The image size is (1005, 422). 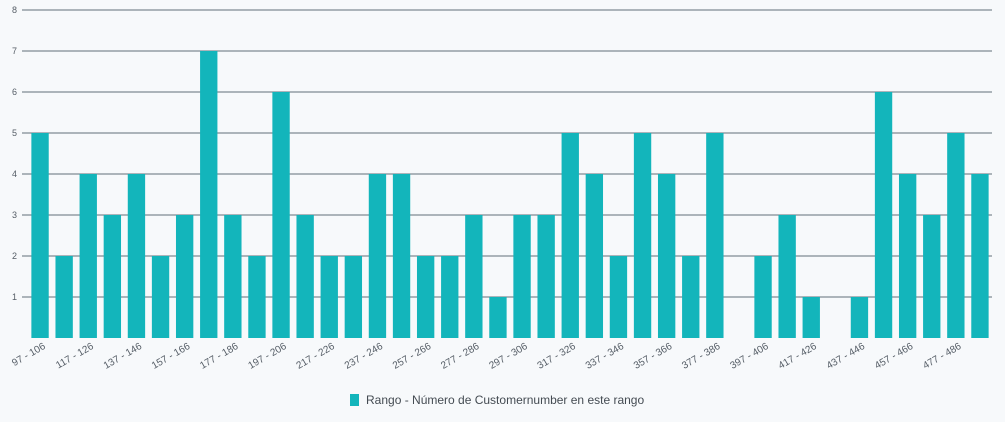 What do you see at coordinates (171, 356) in the screenshot?
I see `x-tick-label: 157 - 166` at bounding box center [171, 356].